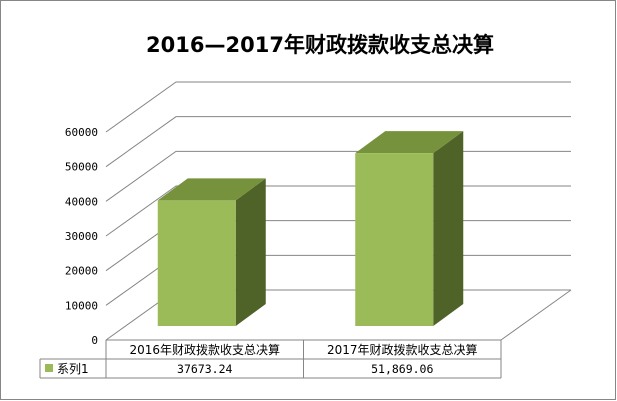  Describe the element at coordinates (81, 132) in the screenshot. I see `y-tick-label: 60000` at that location.